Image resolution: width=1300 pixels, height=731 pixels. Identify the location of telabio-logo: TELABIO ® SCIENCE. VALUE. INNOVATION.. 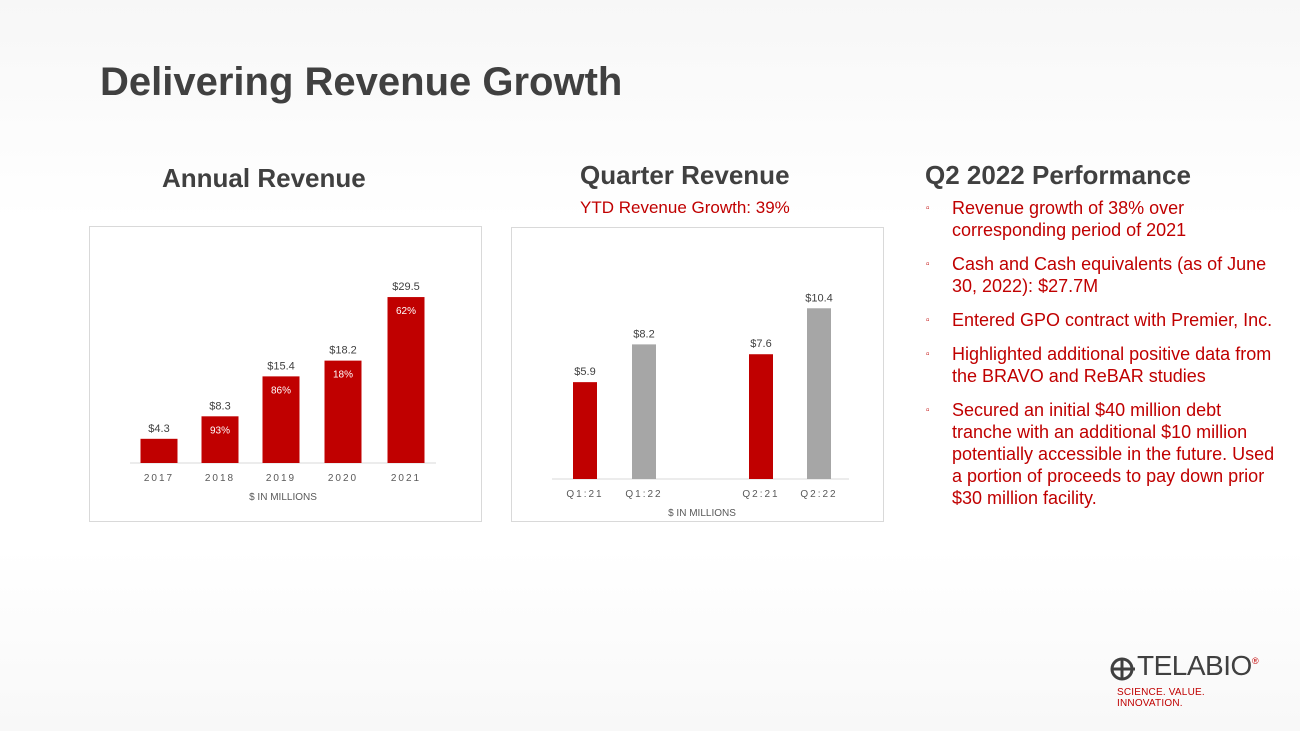
(1190, 679).